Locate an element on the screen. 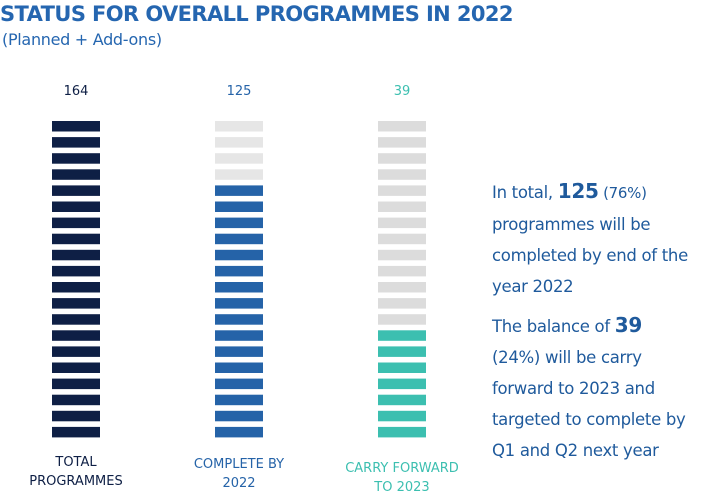 This screenshot has width=701, height=504. column-carry-forward-2023: 39 CARRY FORWARD TO 2023 is located at coordinates (402, 289).